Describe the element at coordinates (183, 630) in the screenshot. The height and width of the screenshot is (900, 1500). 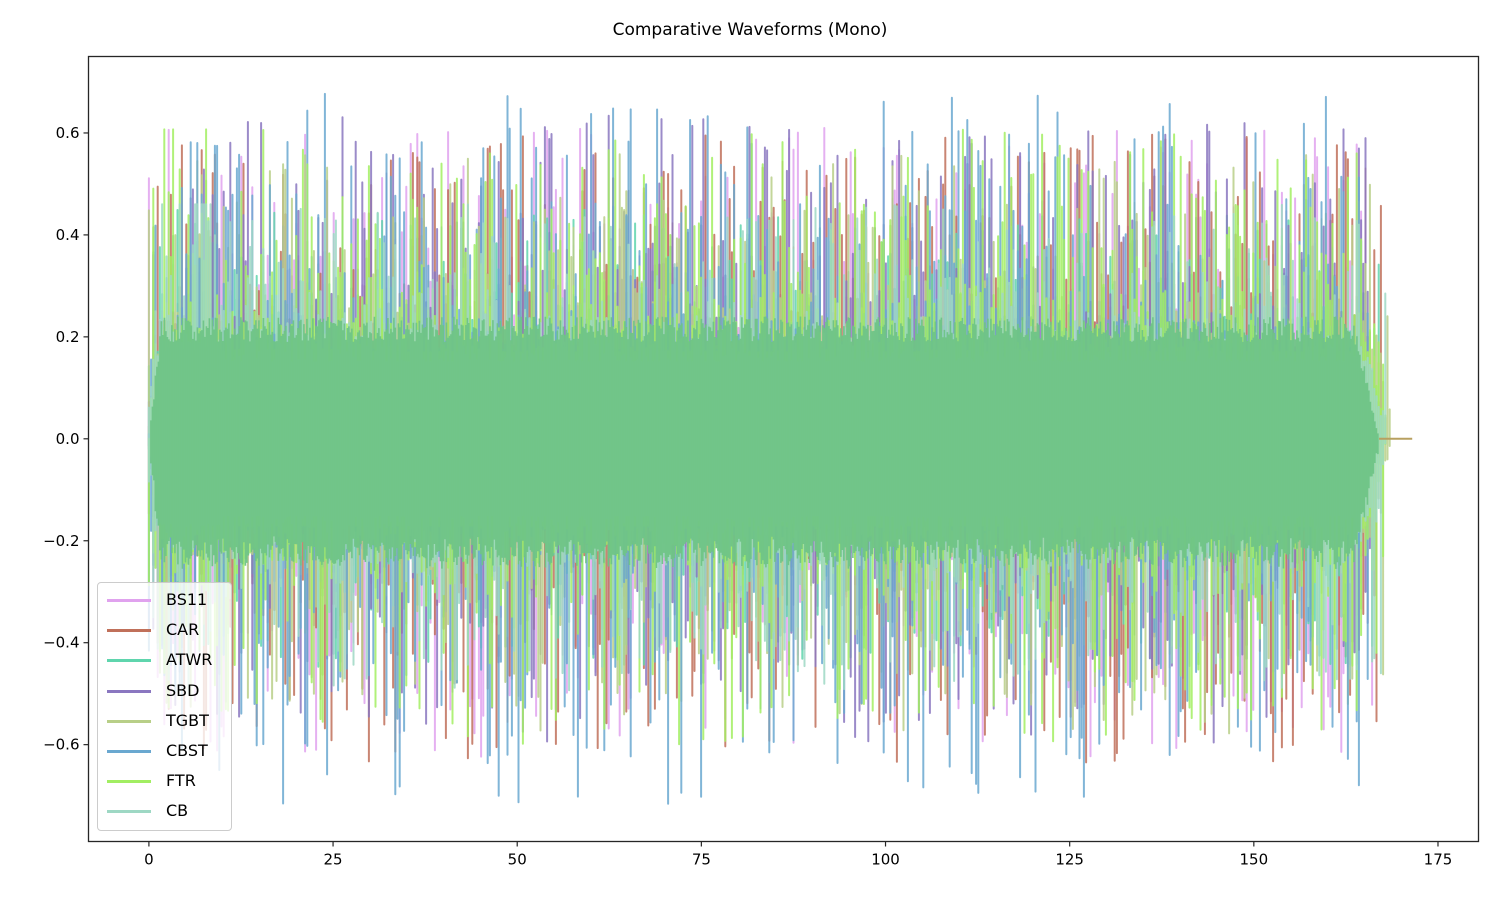
I see `legend-label: CAR` at that location.